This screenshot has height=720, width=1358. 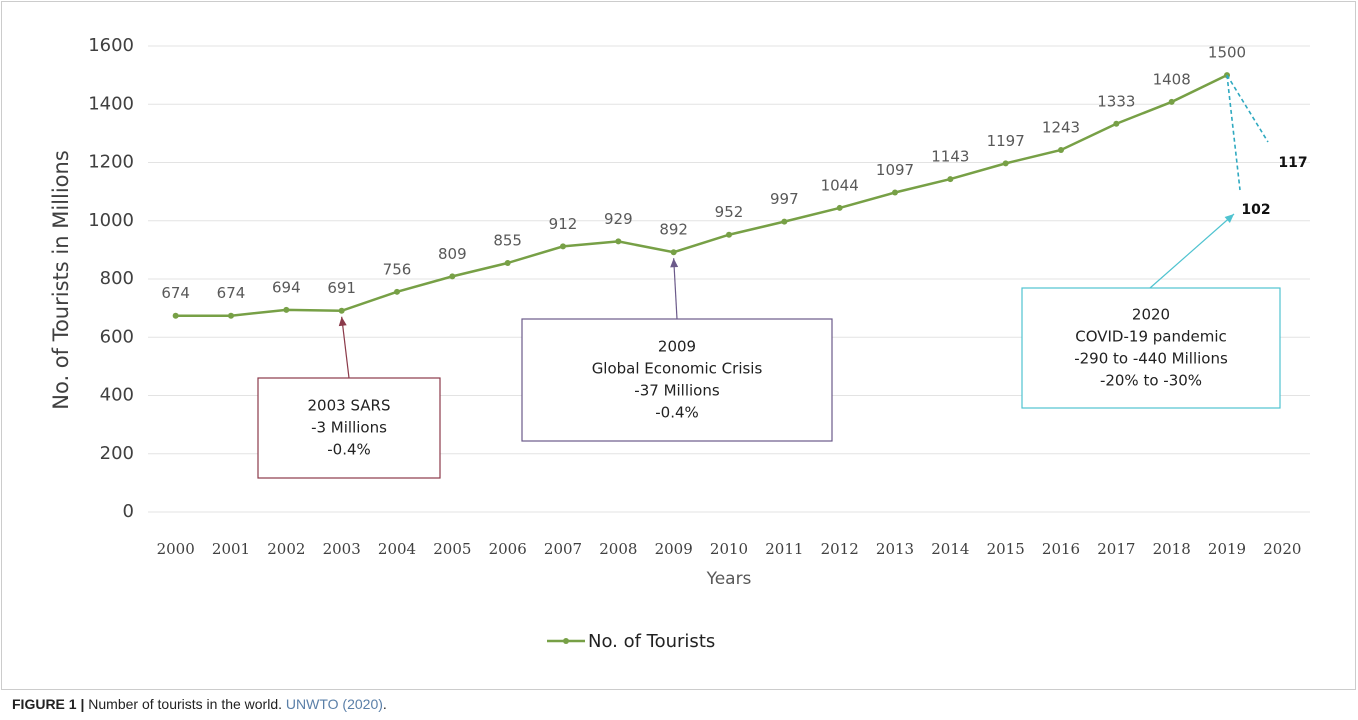 What do you see at coordinates (566, 641) in the screenshot?
I see `legend-marker` at bounding box center [566, 641].